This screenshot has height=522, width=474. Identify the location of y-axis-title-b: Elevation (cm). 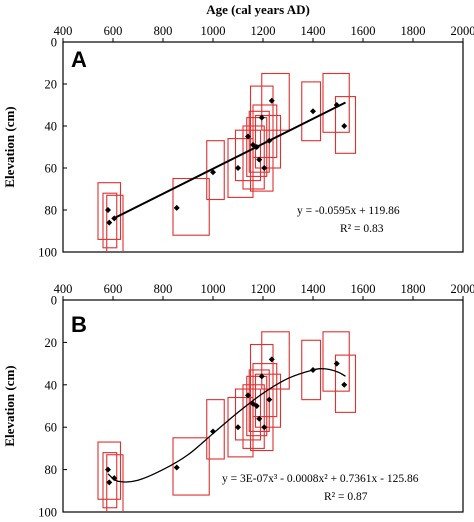
(9, 405).